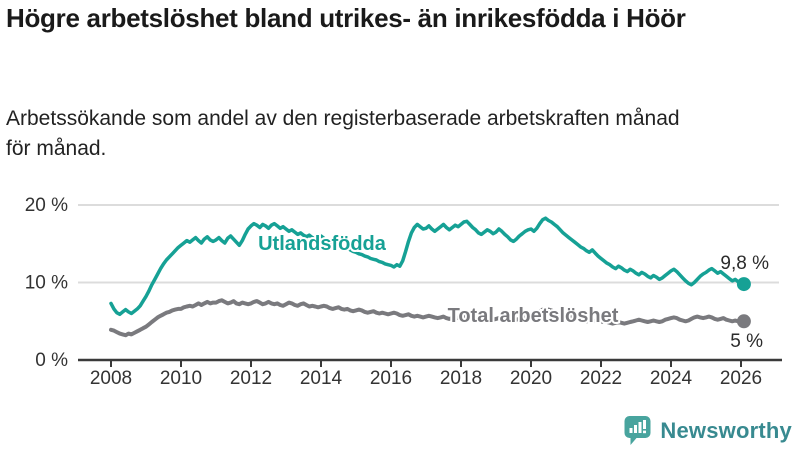 The image size is (800, 450). Describe the element at coordinates (533, 316) in the screenshot. I see `series-name-label-total-arbetsl-shet: Total arbetslöshet` at that location.